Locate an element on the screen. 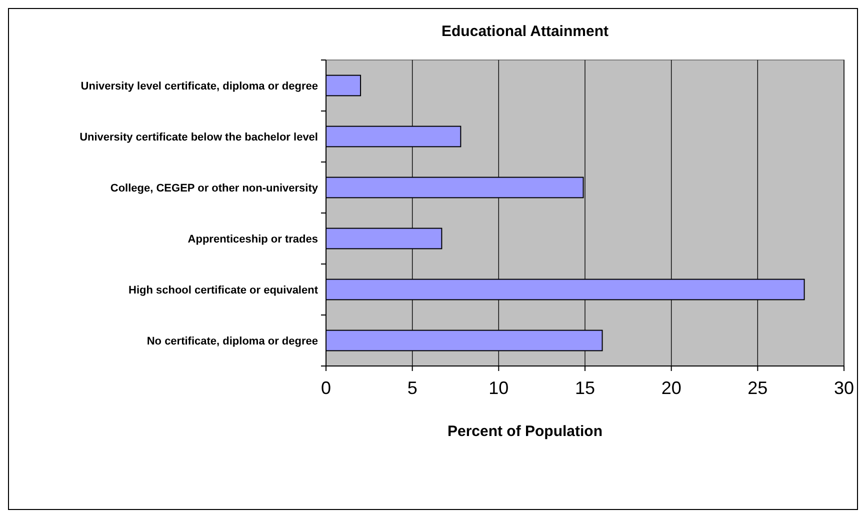  y-tick-label: University certificate below the bachelor level is located at coordinates (199, 137).